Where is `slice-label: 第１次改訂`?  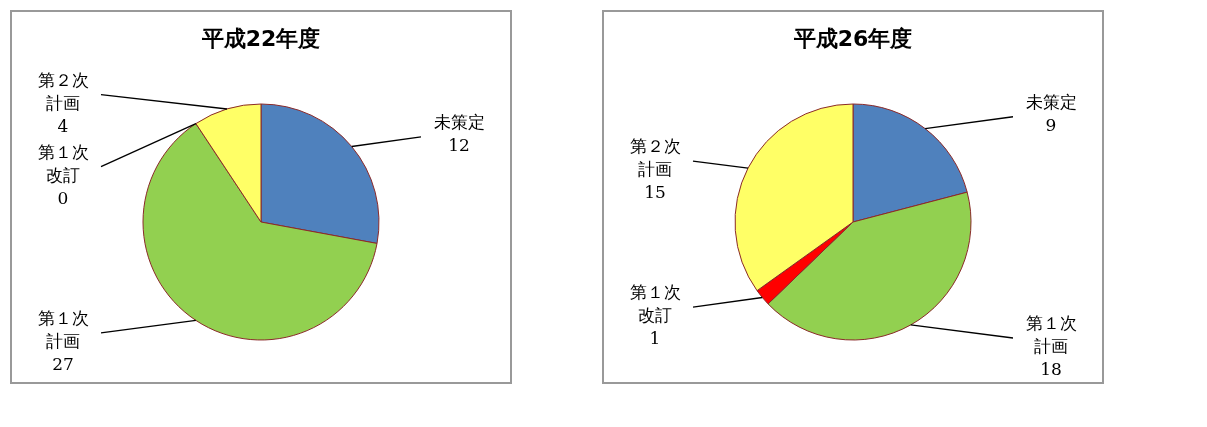 slice-label: 第１次改訂 is located at coordinates (655, 304).